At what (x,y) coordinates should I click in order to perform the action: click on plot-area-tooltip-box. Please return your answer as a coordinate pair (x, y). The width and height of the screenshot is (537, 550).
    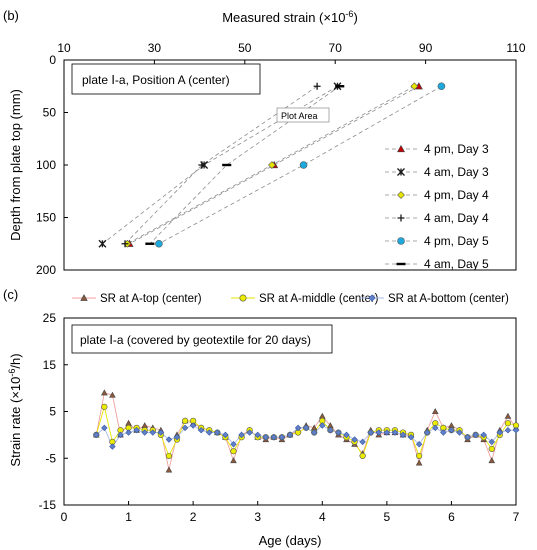
    Looking at the image, I should click on (303, 115).